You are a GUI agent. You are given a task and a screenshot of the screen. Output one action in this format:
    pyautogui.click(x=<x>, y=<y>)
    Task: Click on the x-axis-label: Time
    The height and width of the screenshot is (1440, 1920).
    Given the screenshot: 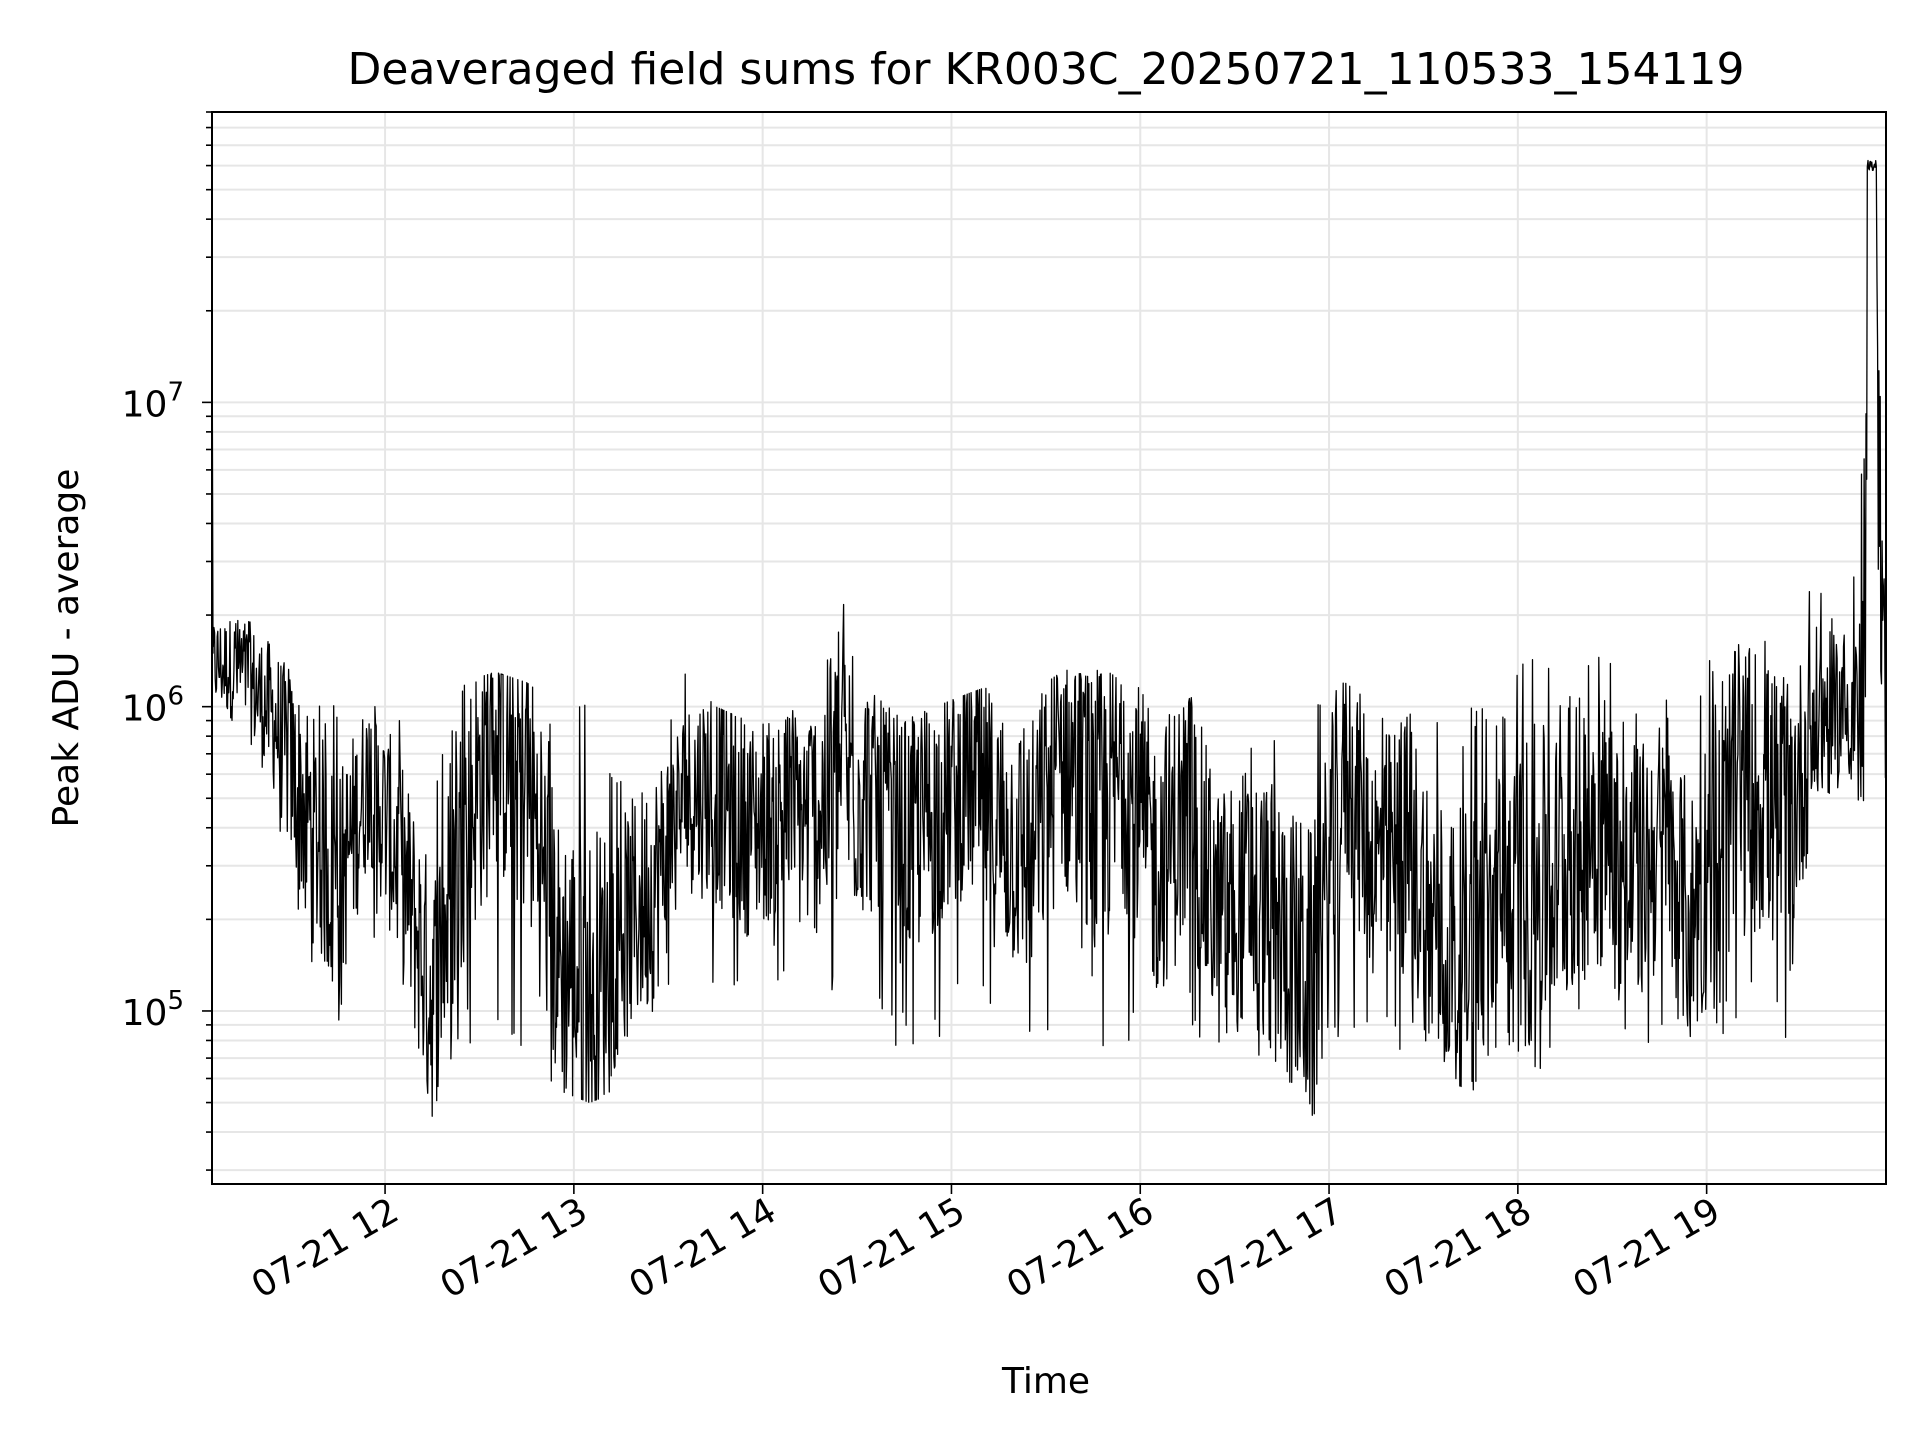 What is the action you would take?
    pyautogui.click(x=1045, y=1381)
    